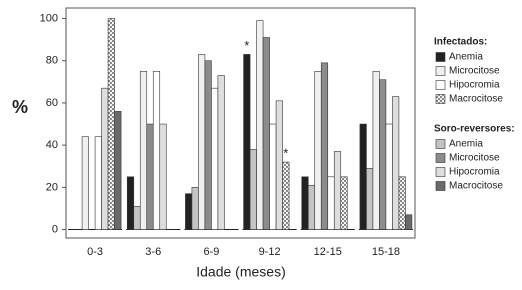  Describe the element at coordinates (240, 272) in the screenshot. I see `x-axis-label: Idade (meses)` at that location.